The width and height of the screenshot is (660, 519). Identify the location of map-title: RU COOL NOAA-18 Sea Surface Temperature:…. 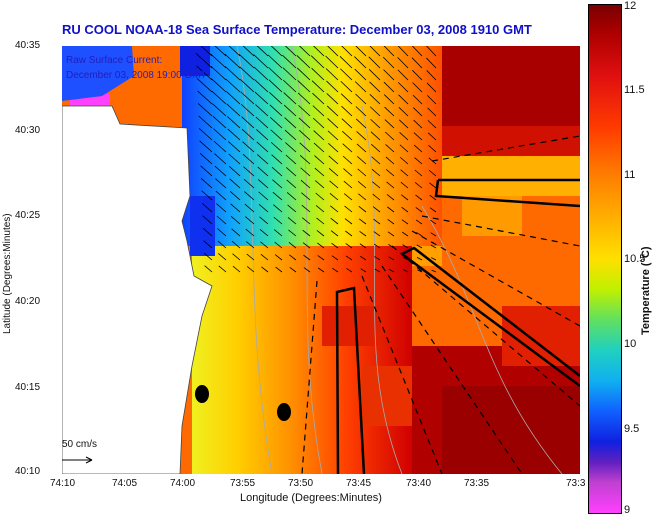
(297, 29).